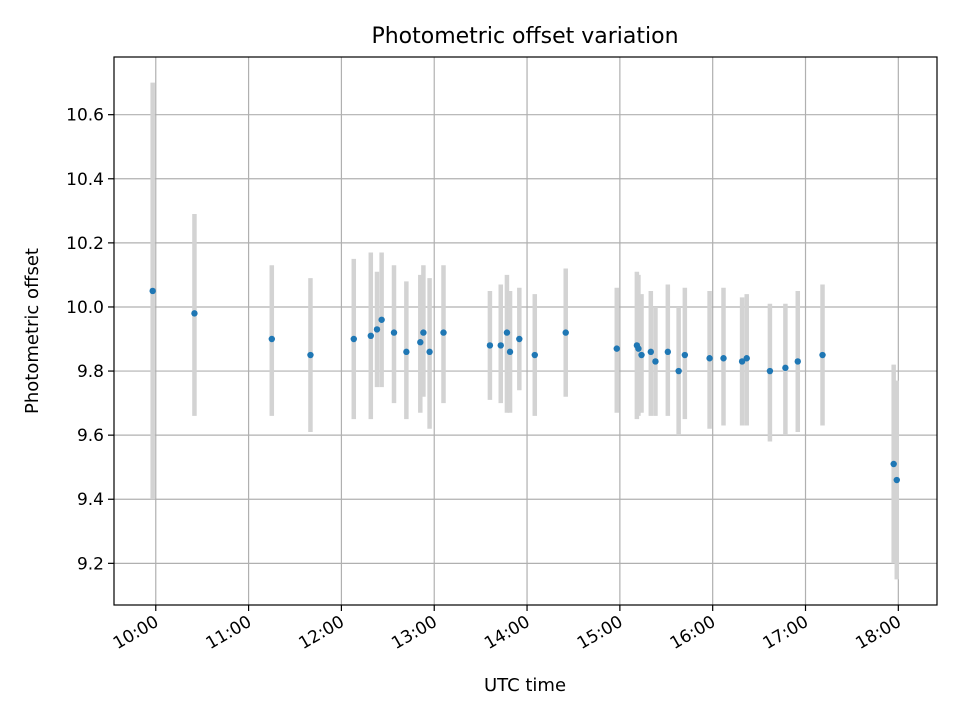 The image size is (960, 720). What do you see at coordinates (90, 340) in the screenshot?
I see `y-axis-ticks: 9.2 9.4 9.6 9.8 10.0 10.2 10.4 10.6` at bounding box center [90, 340].